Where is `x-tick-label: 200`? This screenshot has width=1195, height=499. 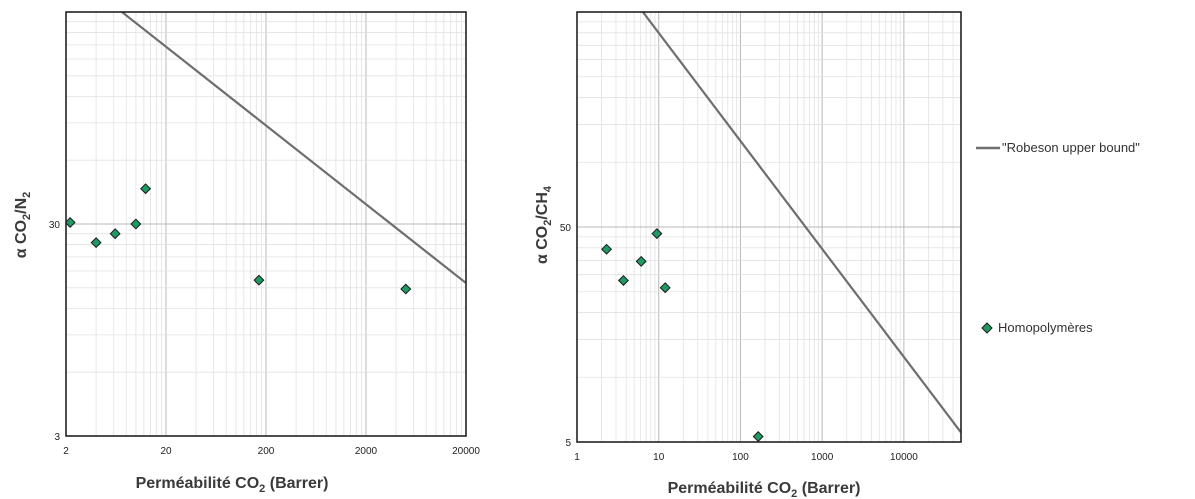 x-tick-label: 200 is located at coordinates (266, 451).